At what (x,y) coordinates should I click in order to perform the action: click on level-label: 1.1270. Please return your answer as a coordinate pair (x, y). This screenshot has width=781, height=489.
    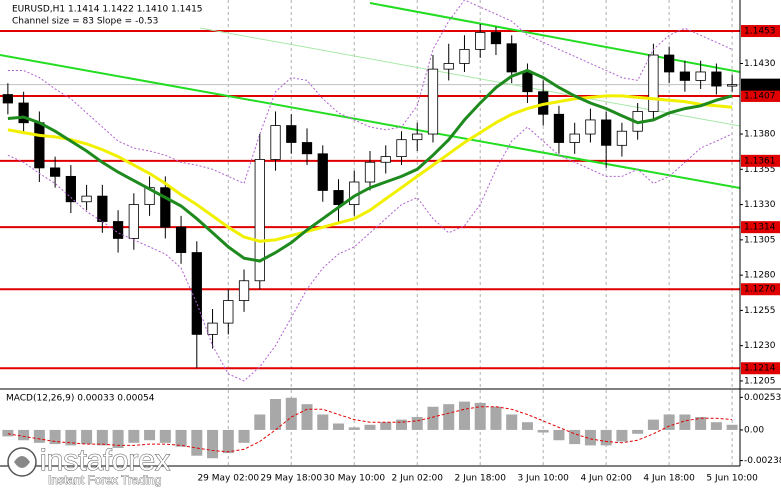
    Looking at the image, I should click on (760, 290).